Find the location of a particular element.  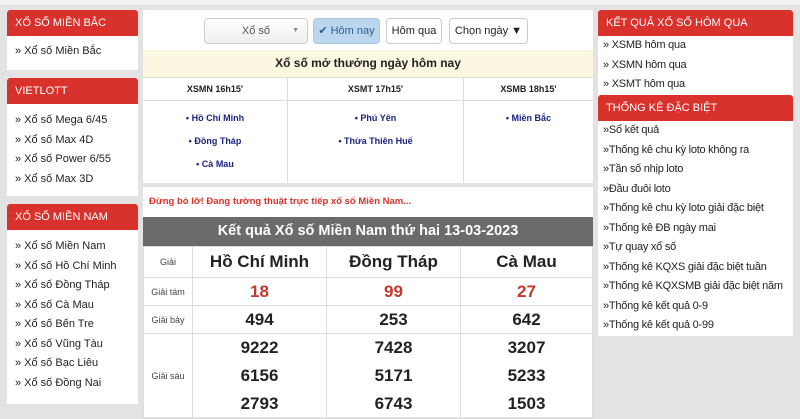

sidebar-link: » Xổ số Vũng Tàu is located at coordinates (59, 343).